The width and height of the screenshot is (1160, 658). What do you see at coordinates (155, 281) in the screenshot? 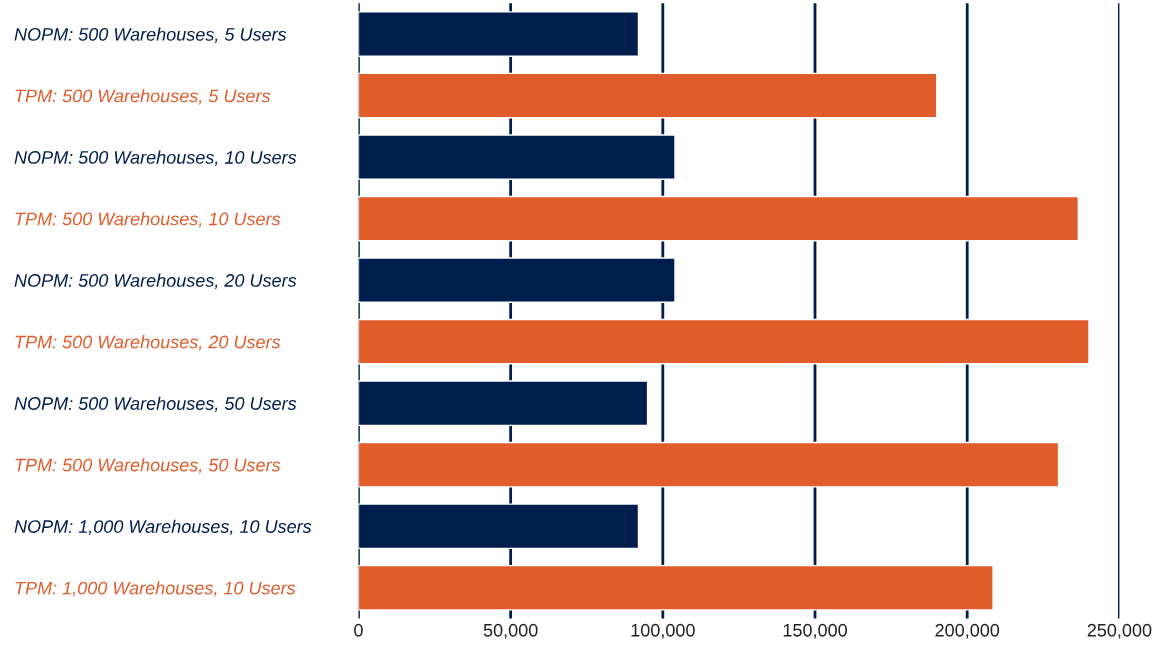
I see `y-tick-label: NOPM: 500 Warehouses, 20 Users` at bounding box center [155, 281].